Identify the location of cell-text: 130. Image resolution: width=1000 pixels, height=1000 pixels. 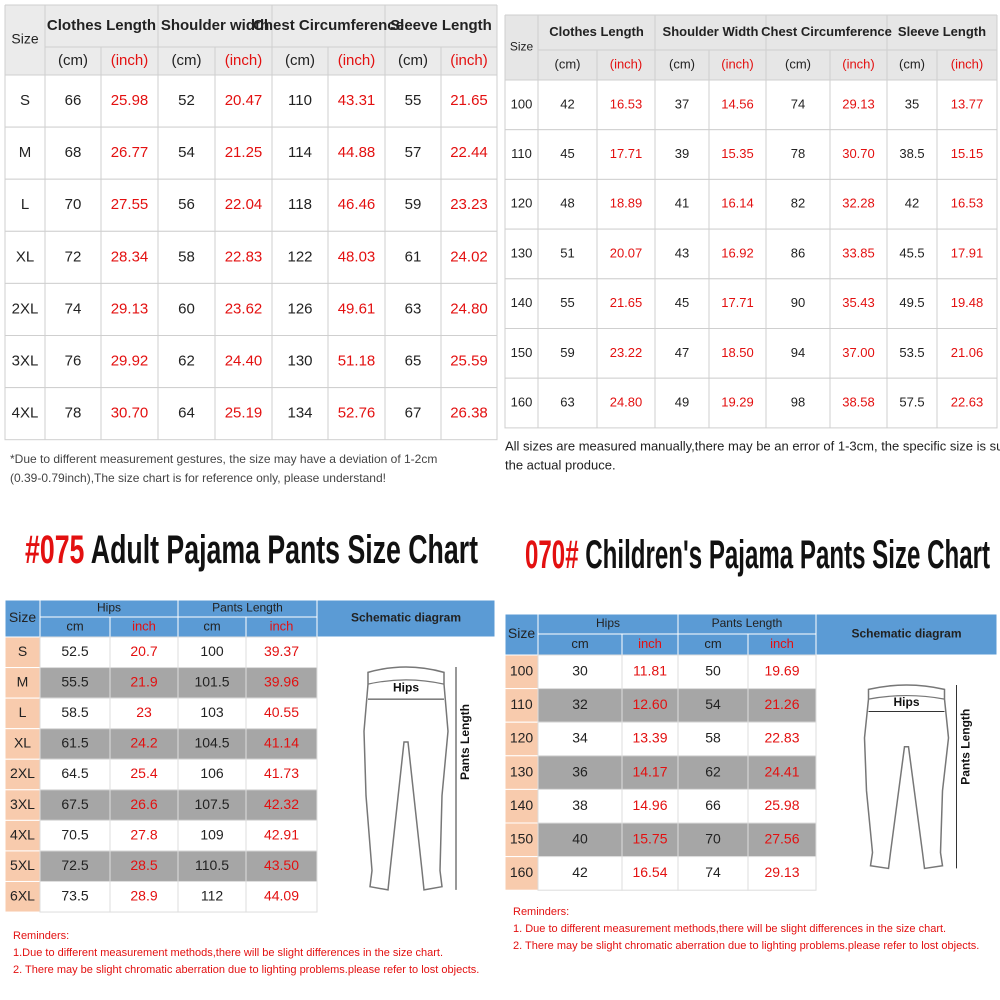
(522, 252).